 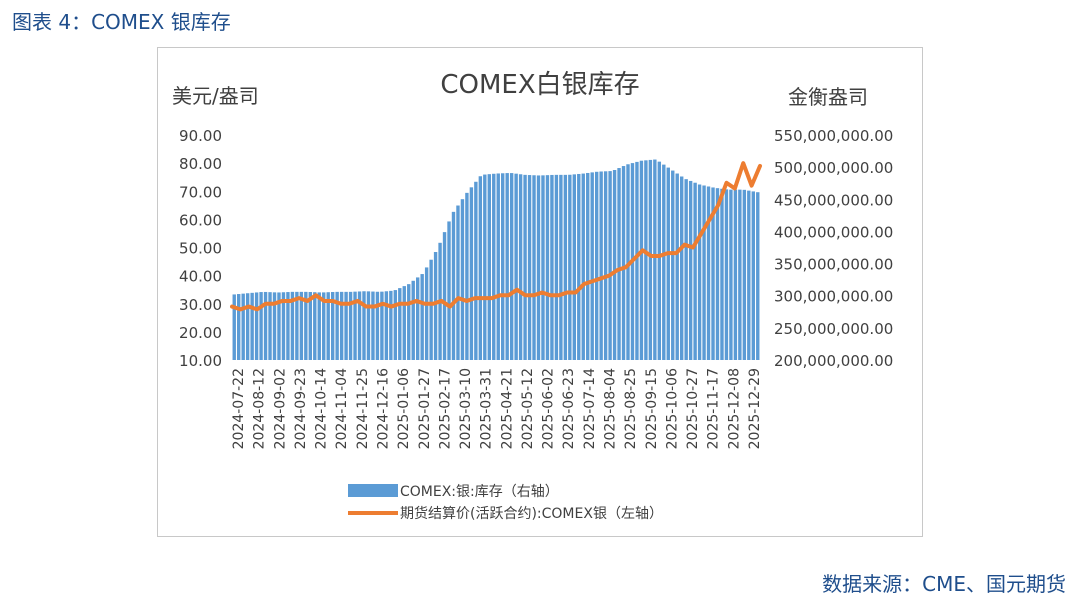 What do you see at coordinates (507, 408) in the screenshot?
I see `x-tick-label: 2025-04-21` at bounding box center [507, 408].